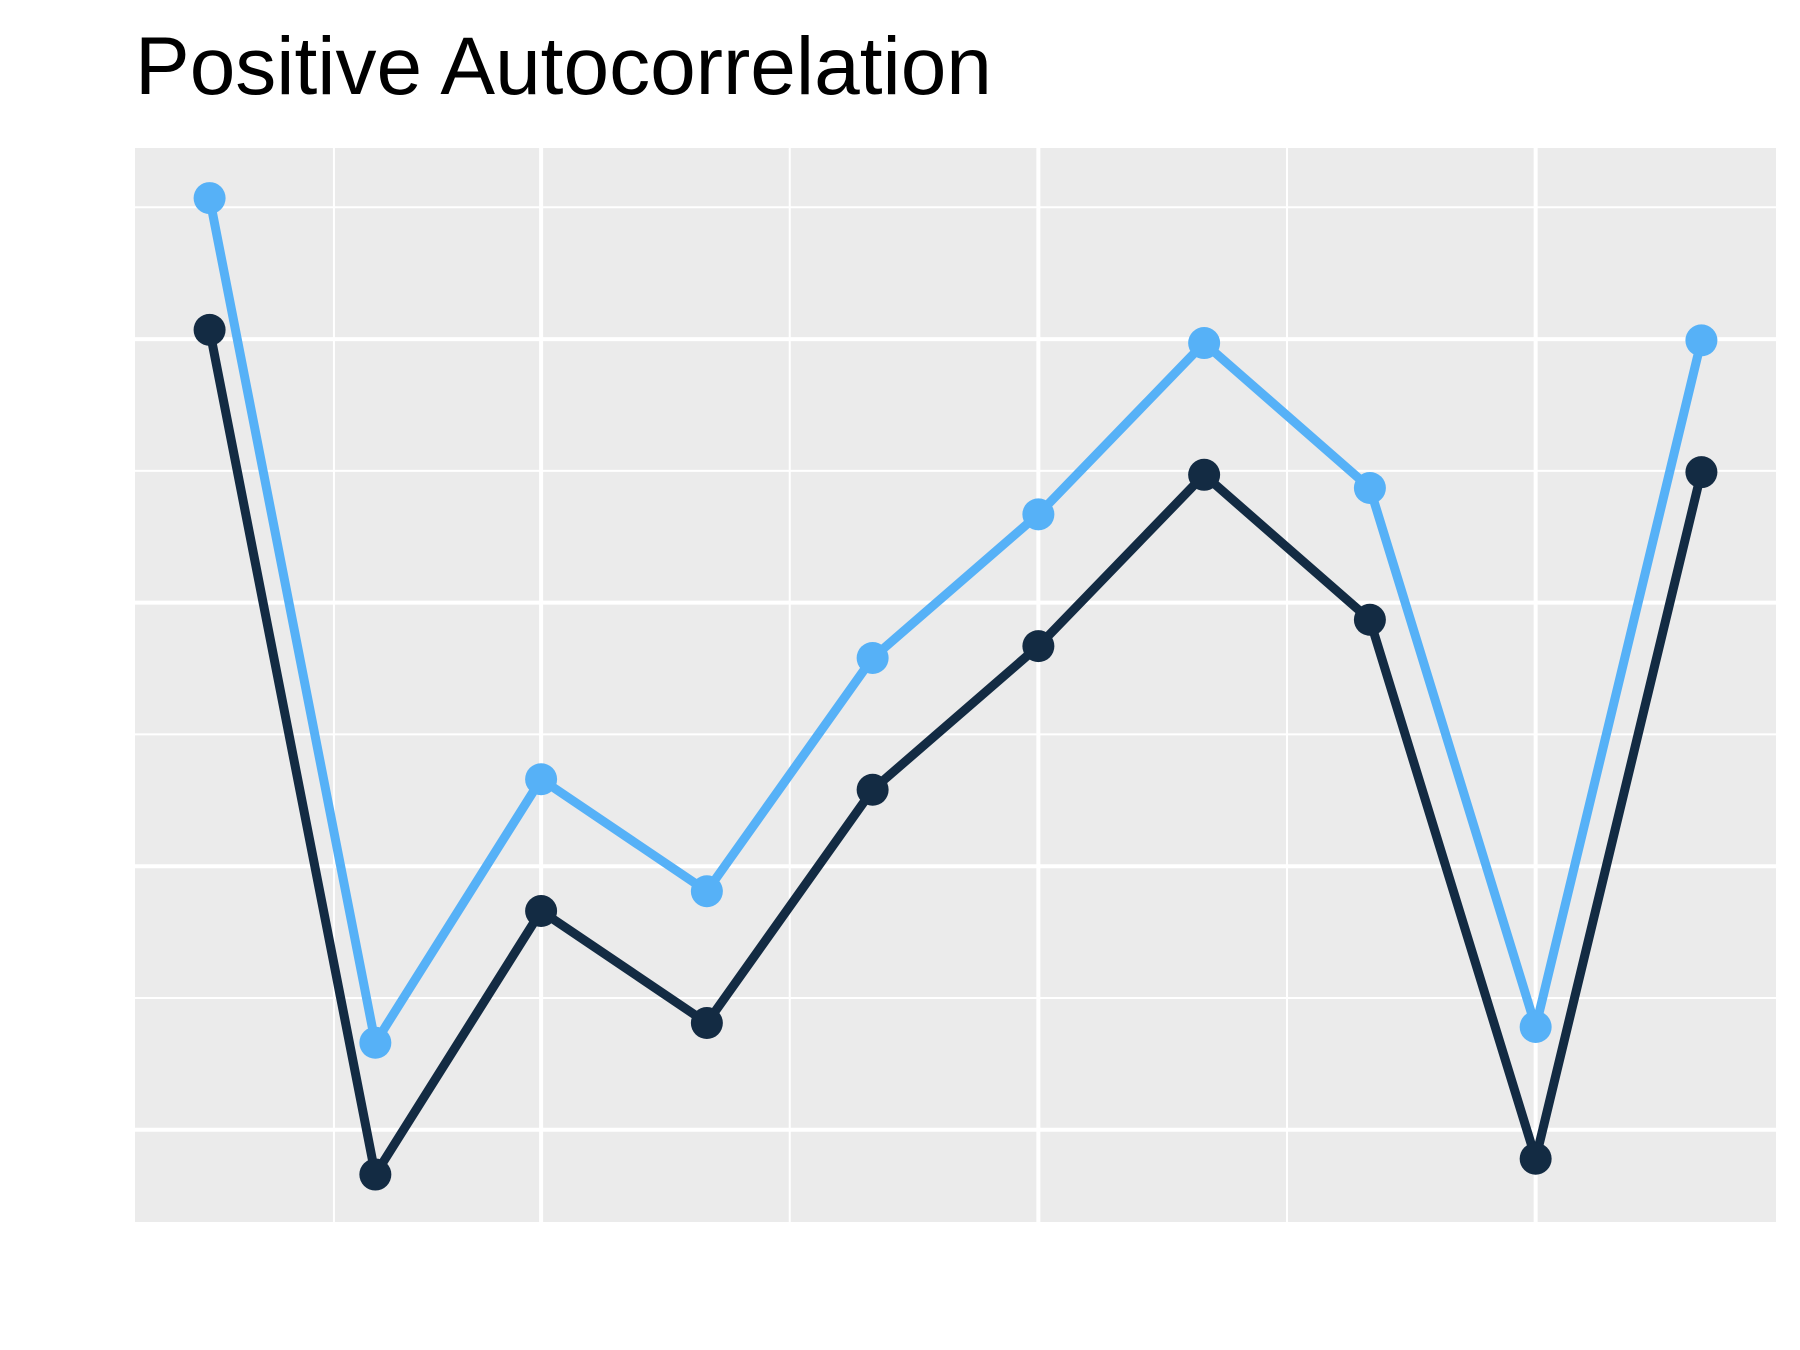  Describe the element at coordinates (563, 66) in the screenshot. I see `chart-title: Positive Autocorrelation` at that location.